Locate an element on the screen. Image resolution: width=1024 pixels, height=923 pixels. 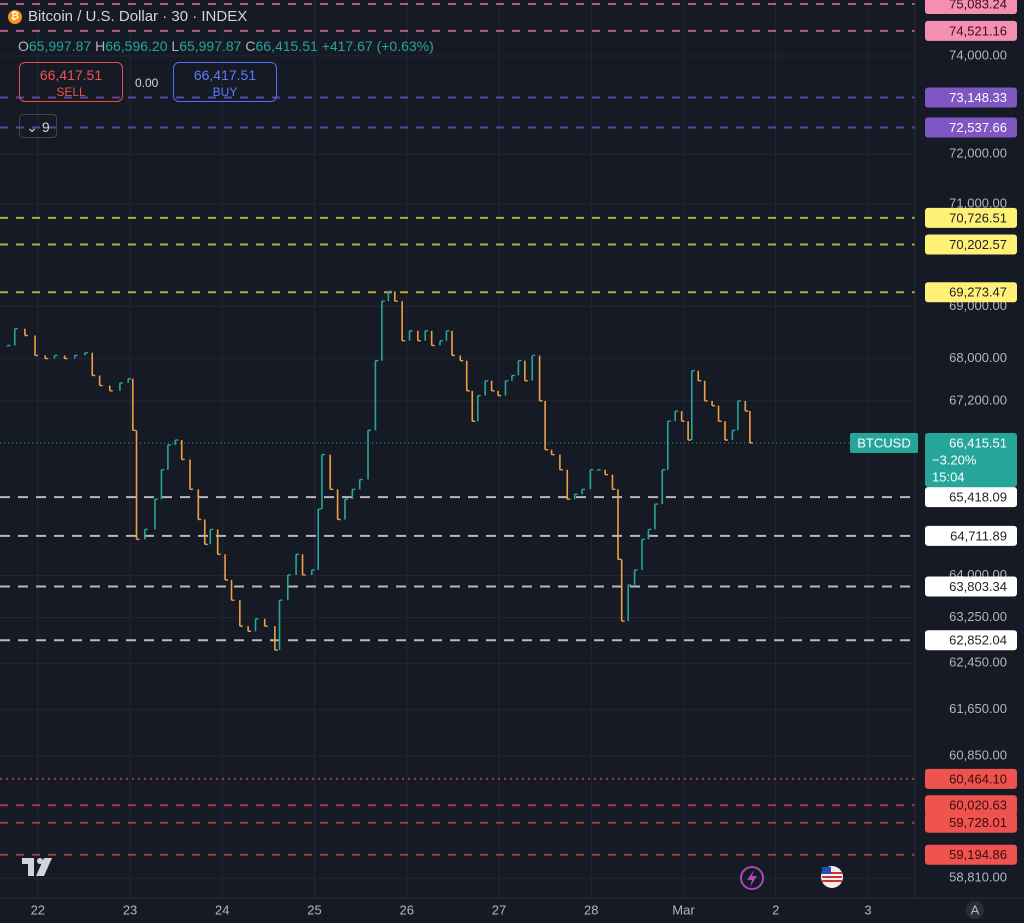
price-level-label: 70,202.57 is located at coordinates (978, 244).